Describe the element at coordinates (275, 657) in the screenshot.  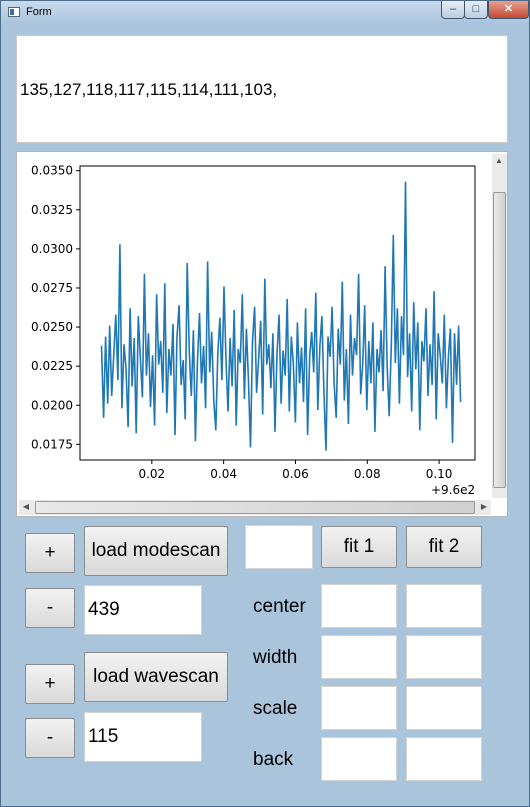
I see `width-label: width` at that location.